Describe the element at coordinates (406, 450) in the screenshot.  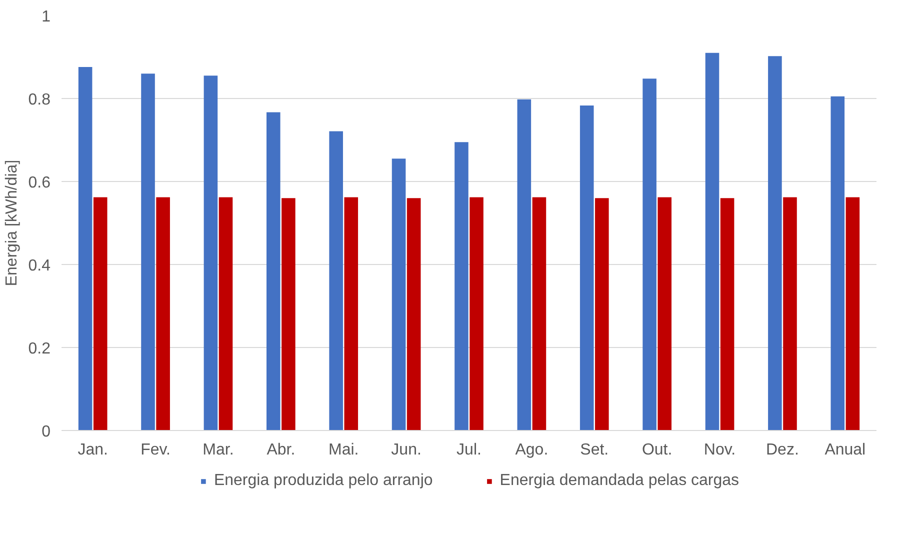
I see `x-tick-label: Jun.` at that location.